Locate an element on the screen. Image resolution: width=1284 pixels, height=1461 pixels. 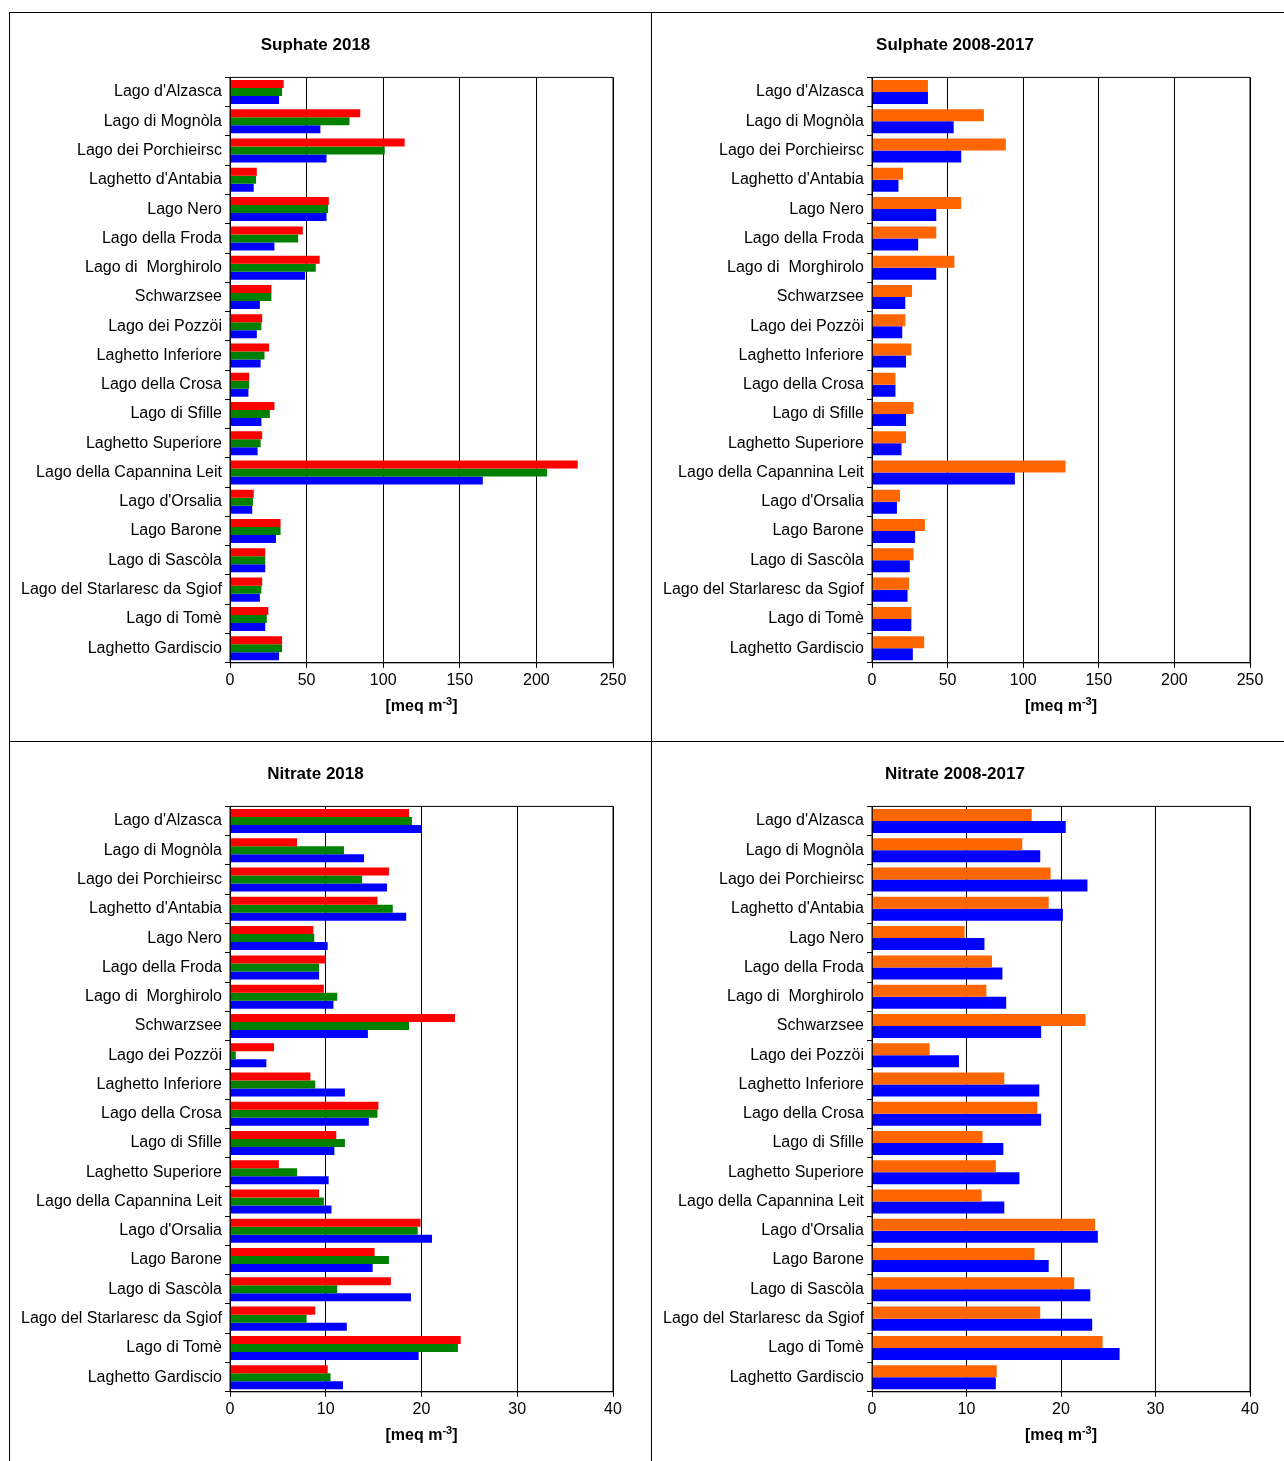
chart-title: Suphate 2018 is located at coordinates (315, 44).